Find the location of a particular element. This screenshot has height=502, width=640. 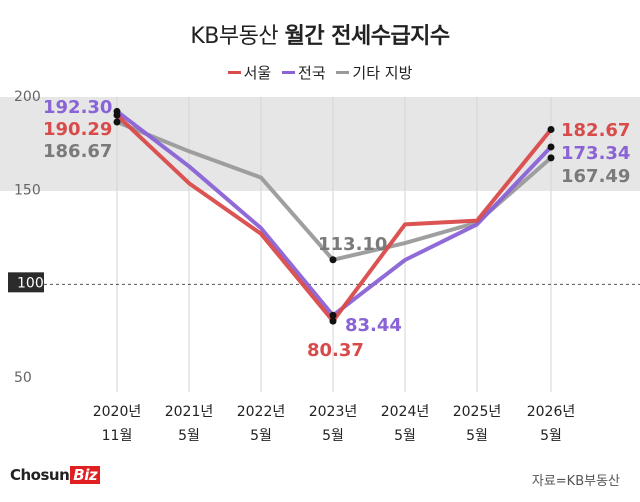

data-label-1-6: 173.34 is located at coordinates (595, 153).